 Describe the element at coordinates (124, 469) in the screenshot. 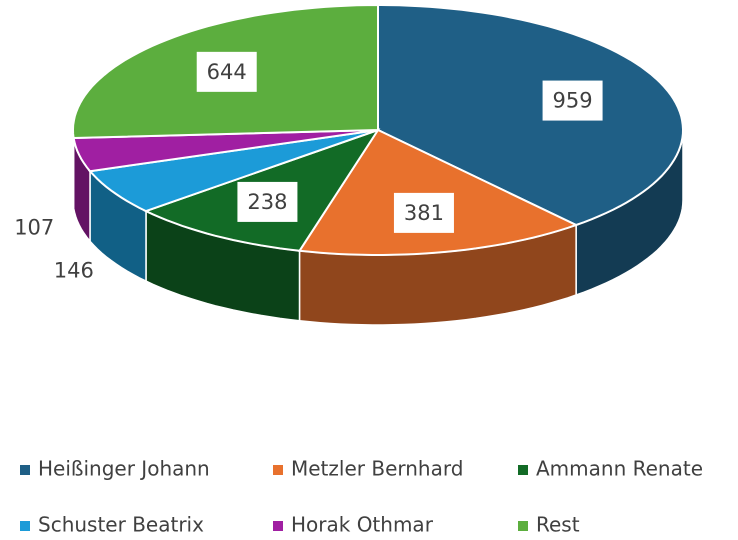

I see `legend-label: Heißinger Johann` at that location.